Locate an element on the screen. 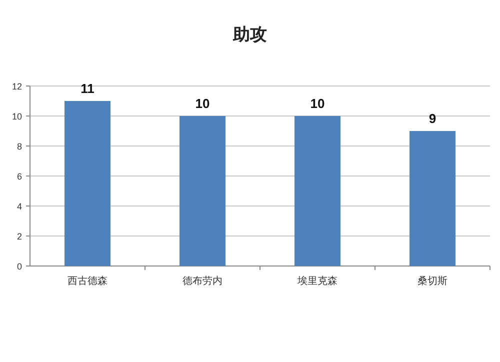 The width and height of the screenshot is (500, 362). y-tick-label: 4 is located at coordinates (19, 207).